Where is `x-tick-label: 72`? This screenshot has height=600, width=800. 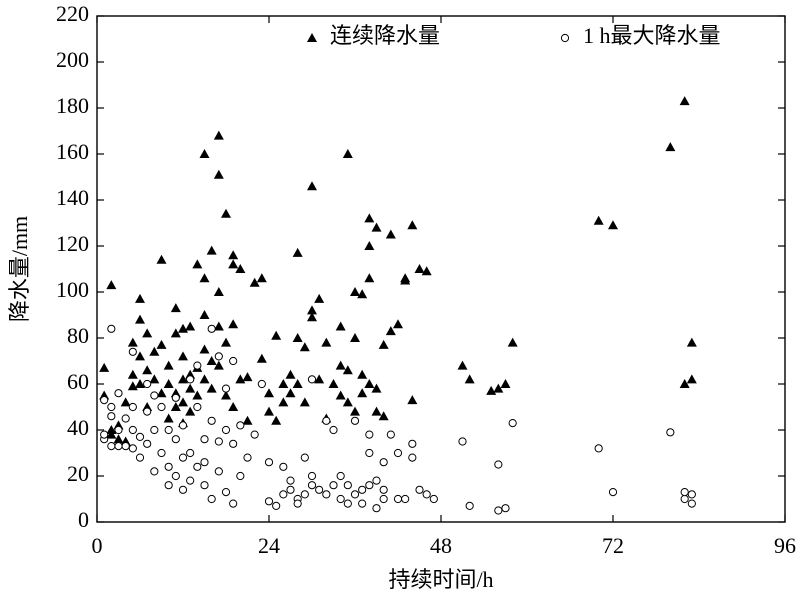 x-tick-label: 72 is located at coordinates (613, 545).